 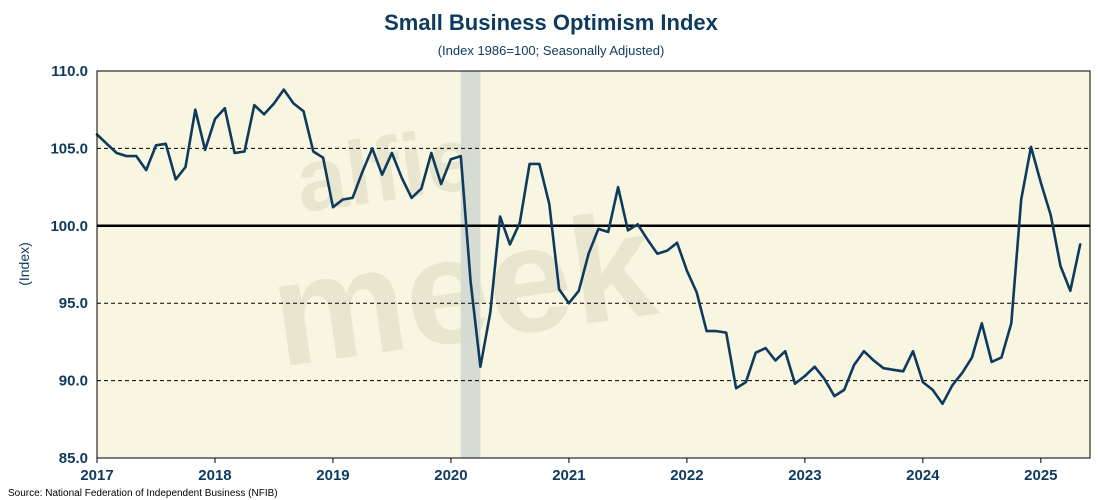 I want to click on x-tick-label: 2021, so click(x=568, y=475).